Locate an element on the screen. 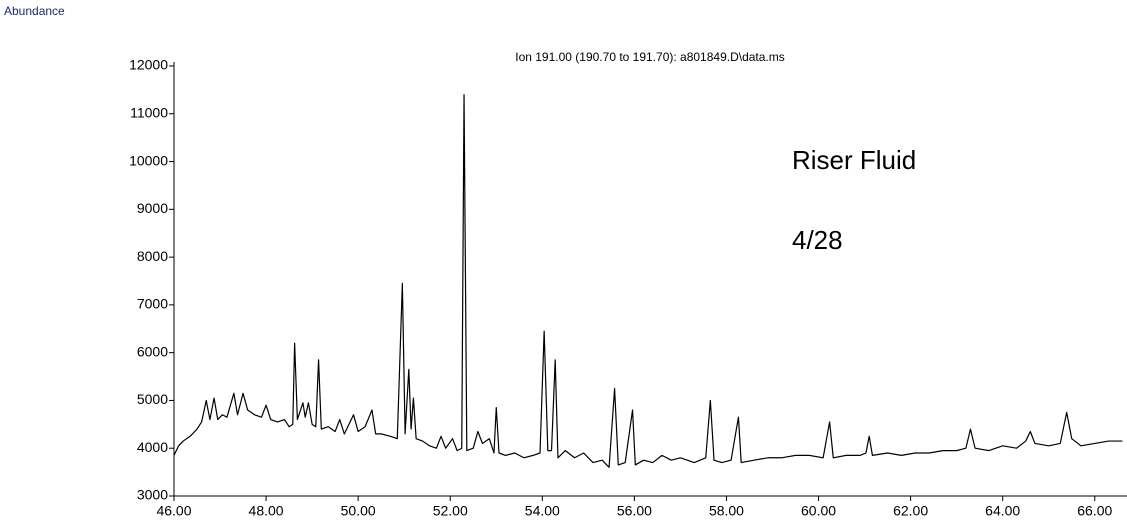 The image size is (1127, 529). y-tick-label: 3000 is located at coordinates (152, 495).